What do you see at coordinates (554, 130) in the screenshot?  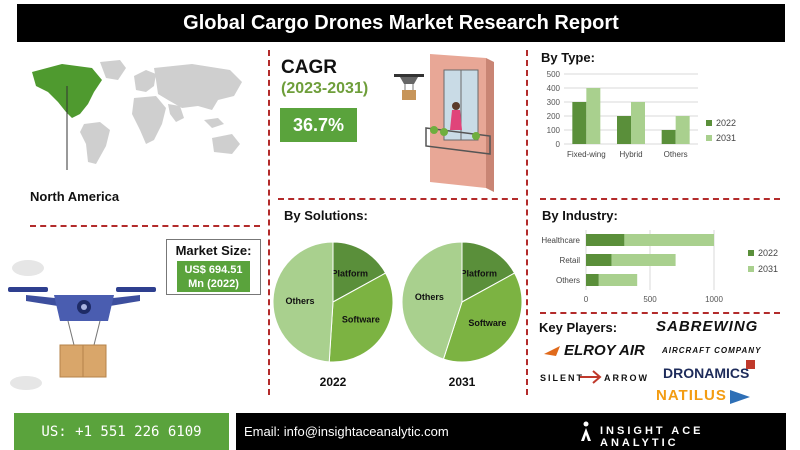 I see `y-tick-label: 100` at bounding box center [554, 130].